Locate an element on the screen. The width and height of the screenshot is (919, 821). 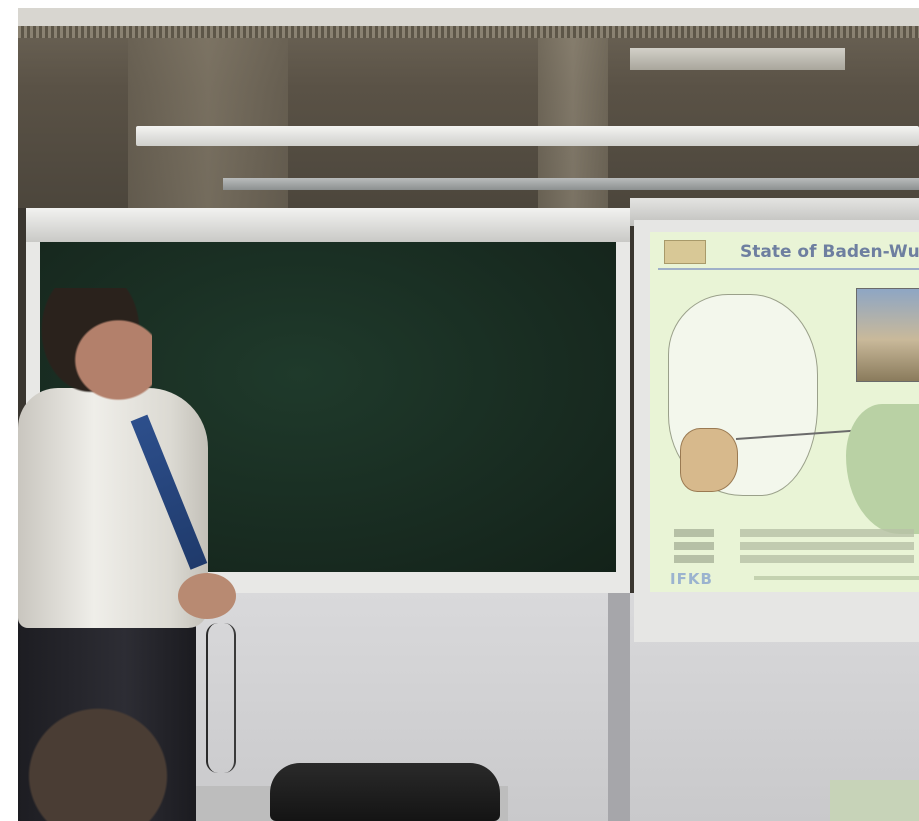
desk is located at coordinates (874, 800).